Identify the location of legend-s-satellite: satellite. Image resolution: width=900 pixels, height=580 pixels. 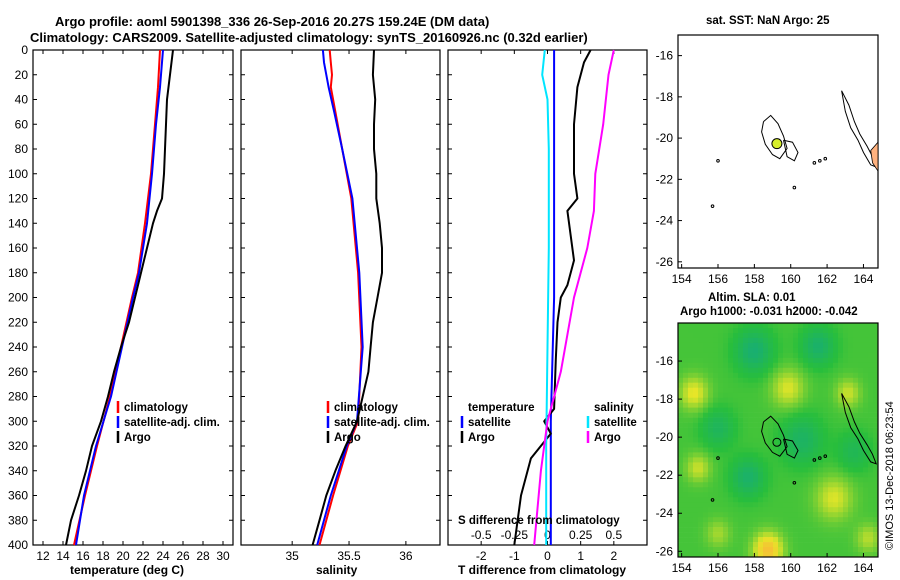
(615, 423).